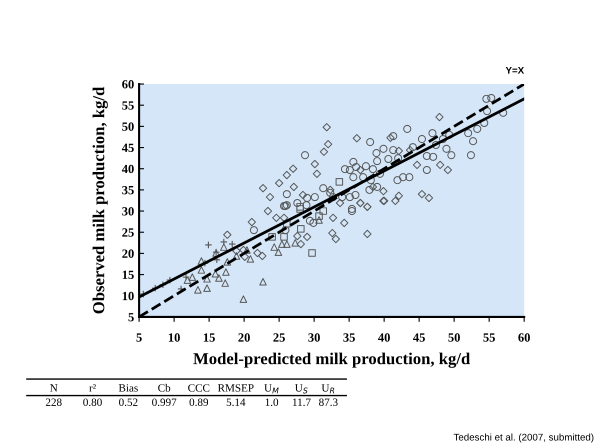 This screenshot has height=447, width=597. What do you see at coordinates (331, 360) in the screenshot?
I see `x-axis-title: Model-predicted milk production, kg/d` at bounding box center [331, 360].